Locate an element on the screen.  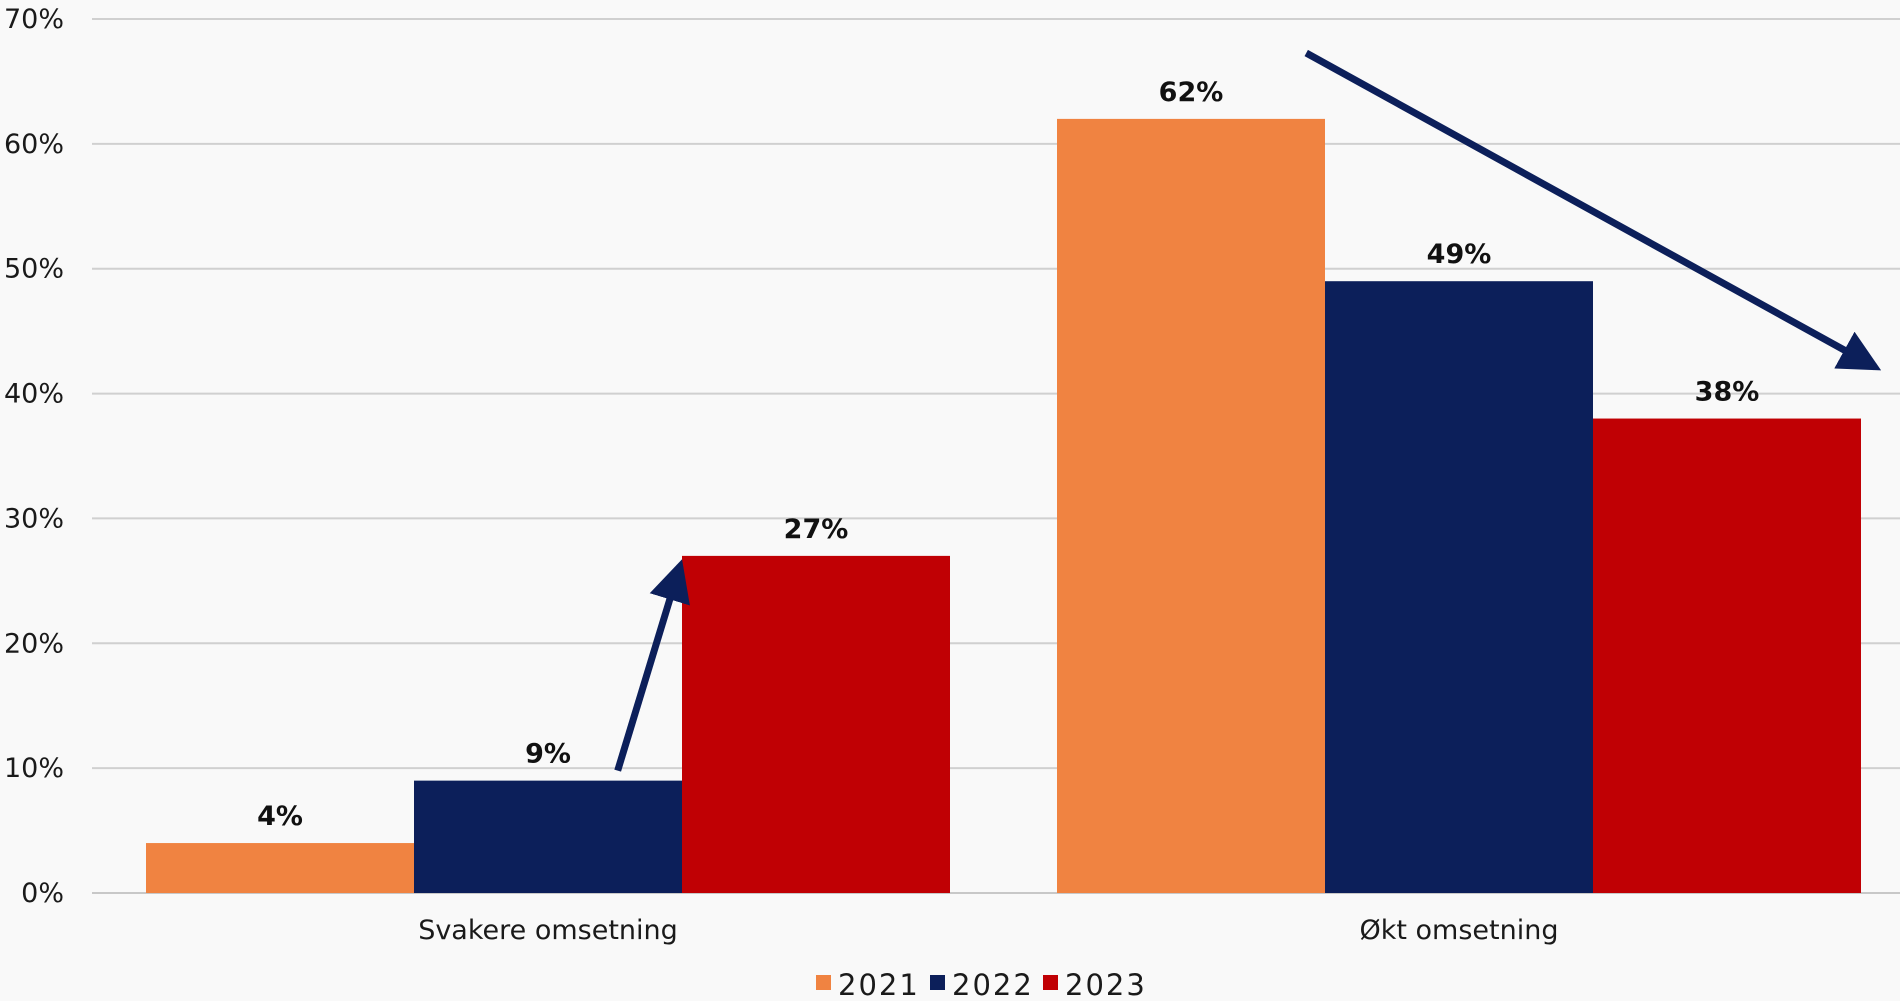
y-axis: 0% 10% 20% 30% 40% 50% 60% 70% is located at coordinates (34, 456).